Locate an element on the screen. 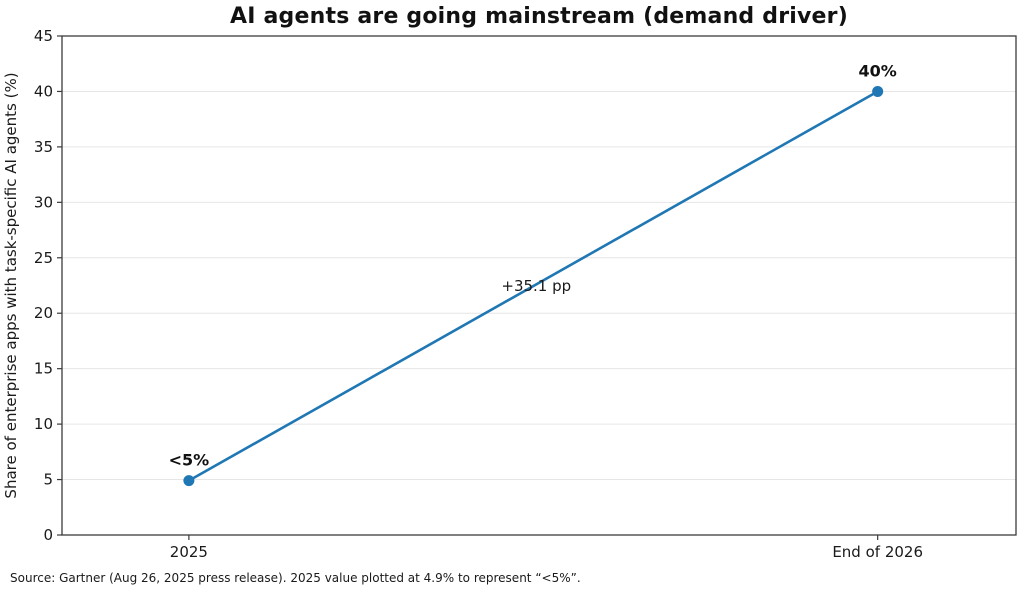 The height and width of the screenshot is (594, 1024). y-tick-label: 5 is located at coordinates (48, 480).